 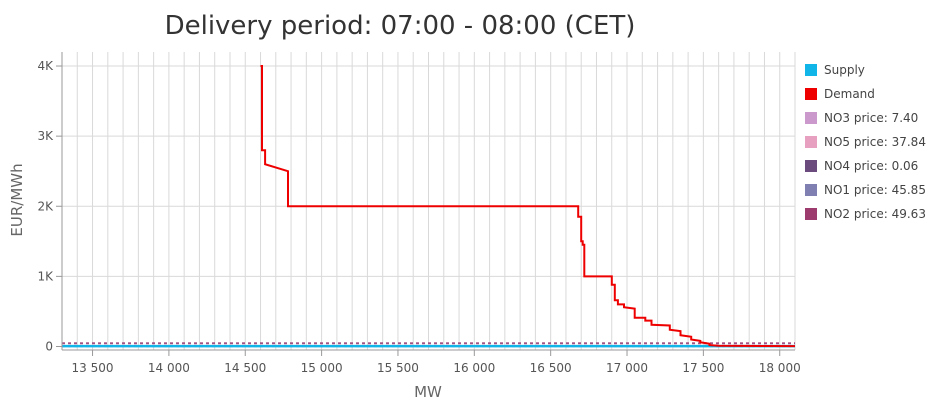 What do you see at coordinates (551, 368) in the screenshot?
I see `x-tick-label: 16 500` at bounding box center [551, 368].